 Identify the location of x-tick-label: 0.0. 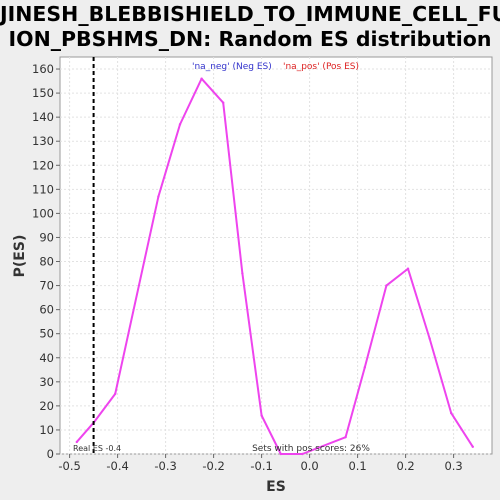
(309, 466).